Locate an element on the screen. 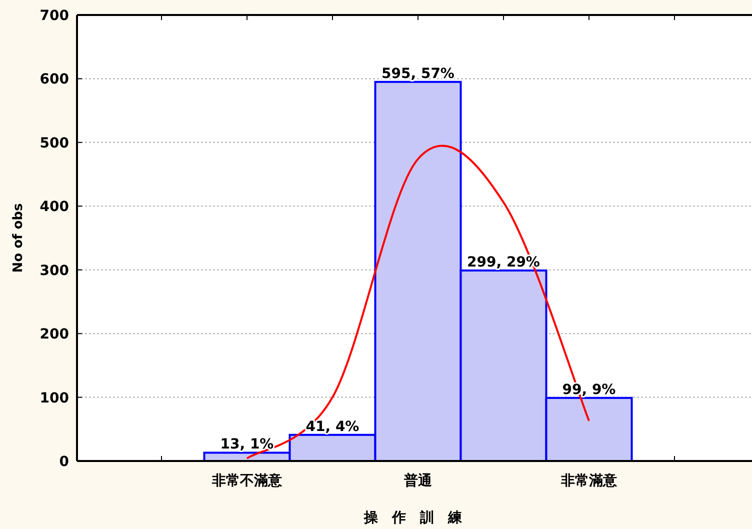 This screenshot has height=529, width=752. y-tick-label: 500 is located at coordinates (55, 143).